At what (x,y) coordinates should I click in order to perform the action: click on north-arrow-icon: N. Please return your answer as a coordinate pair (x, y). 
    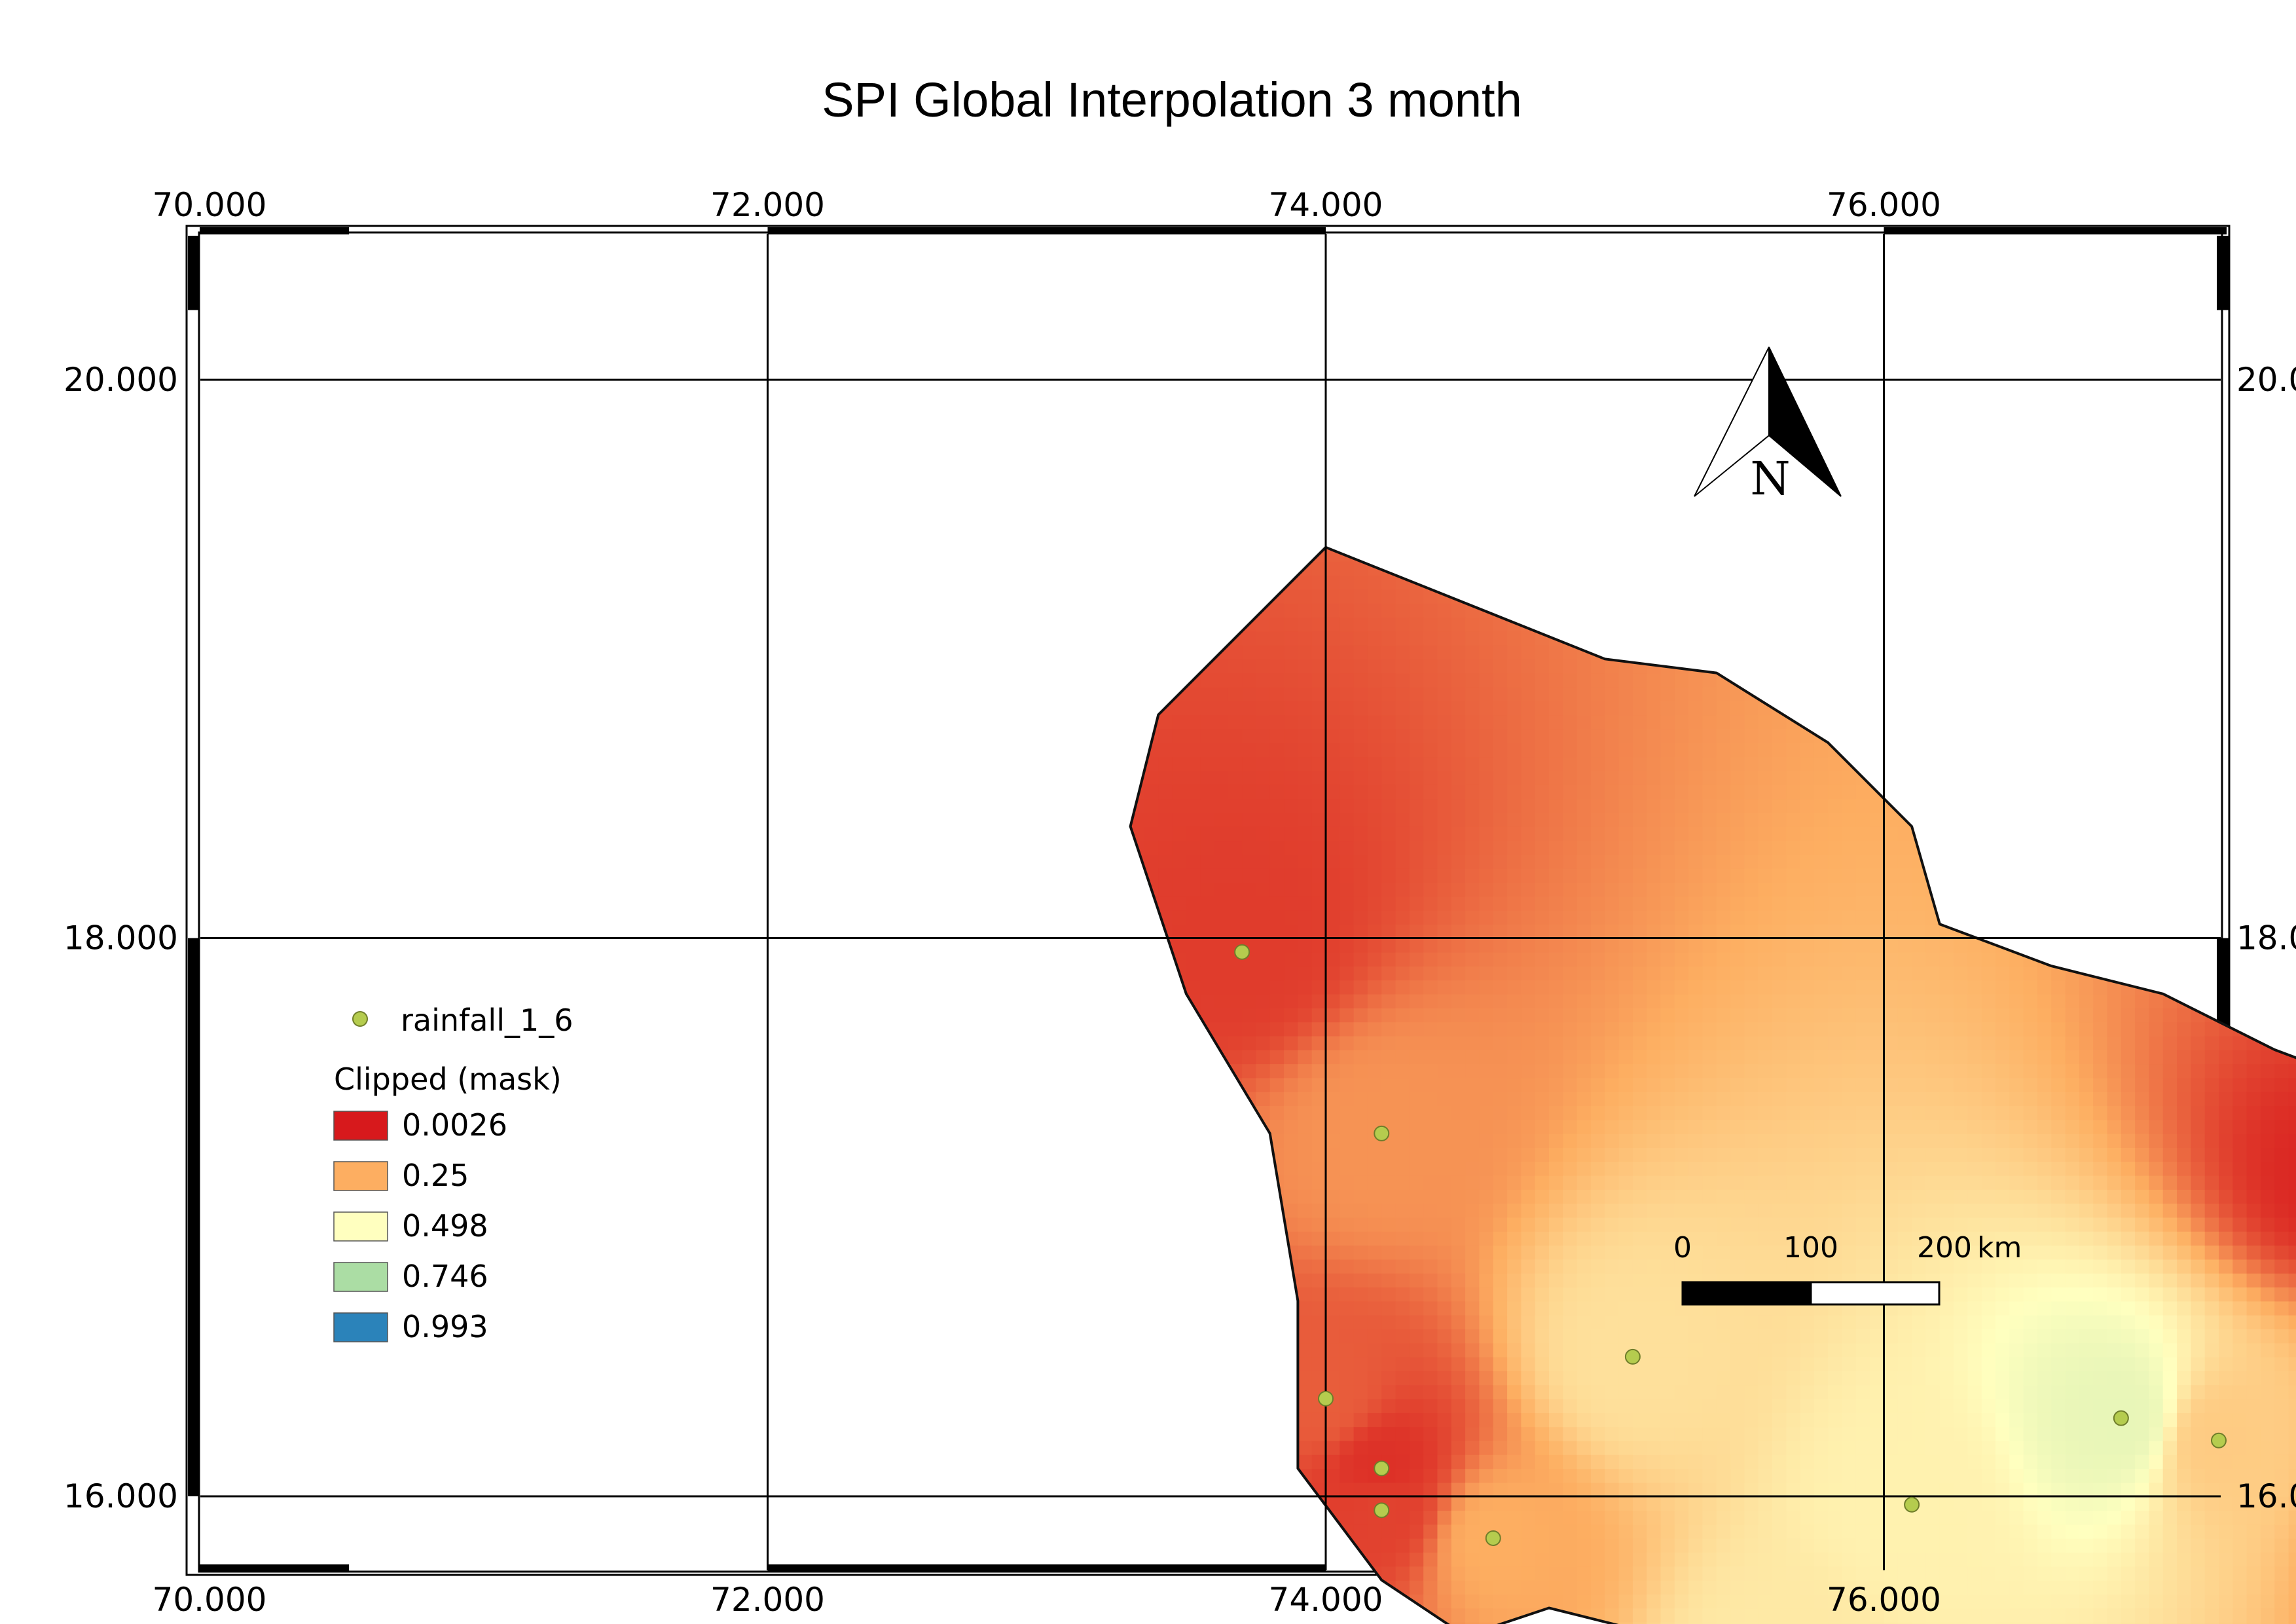
    Looking at the image, I should click on (1768, 426).